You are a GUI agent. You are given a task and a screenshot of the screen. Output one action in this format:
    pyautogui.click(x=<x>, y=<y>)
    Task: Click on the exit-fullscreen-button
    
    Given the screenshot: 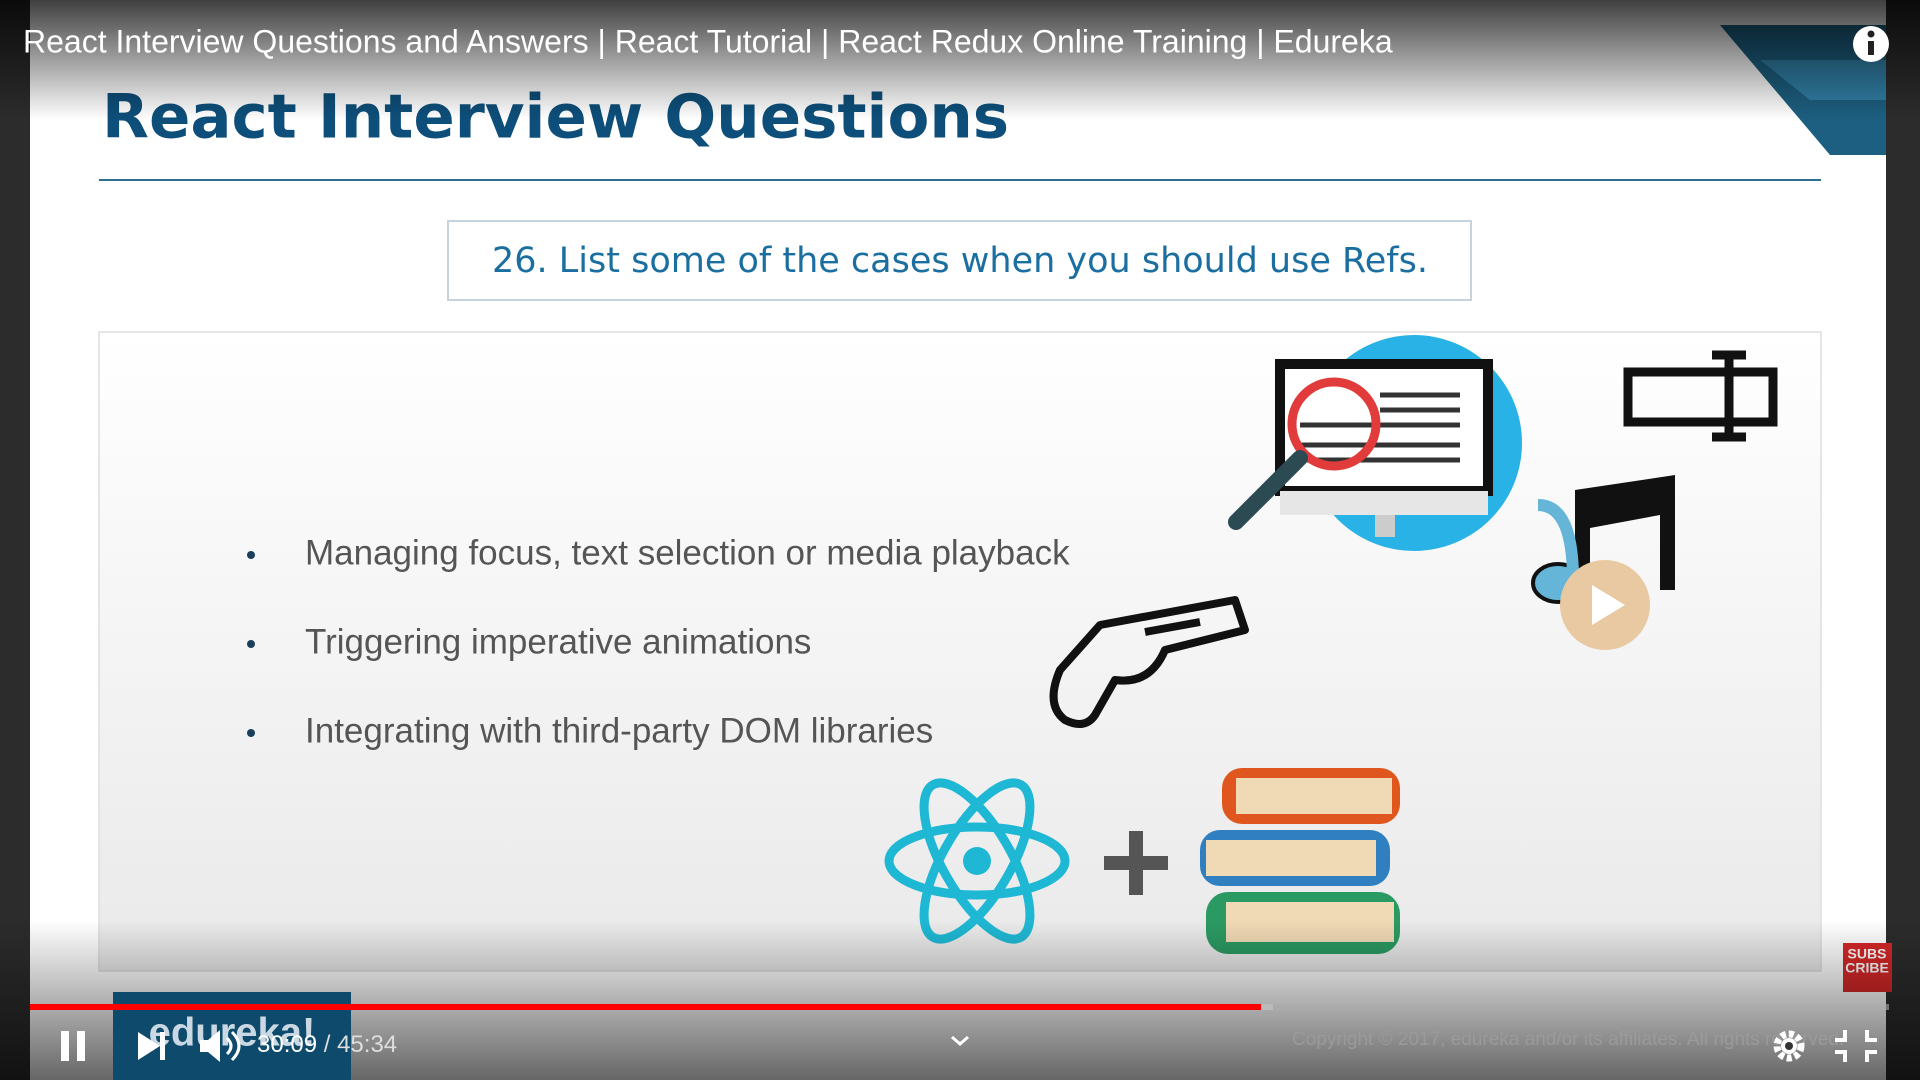 What is the action you would take?
    pyautogui.click(x=1856, y=1046)
    